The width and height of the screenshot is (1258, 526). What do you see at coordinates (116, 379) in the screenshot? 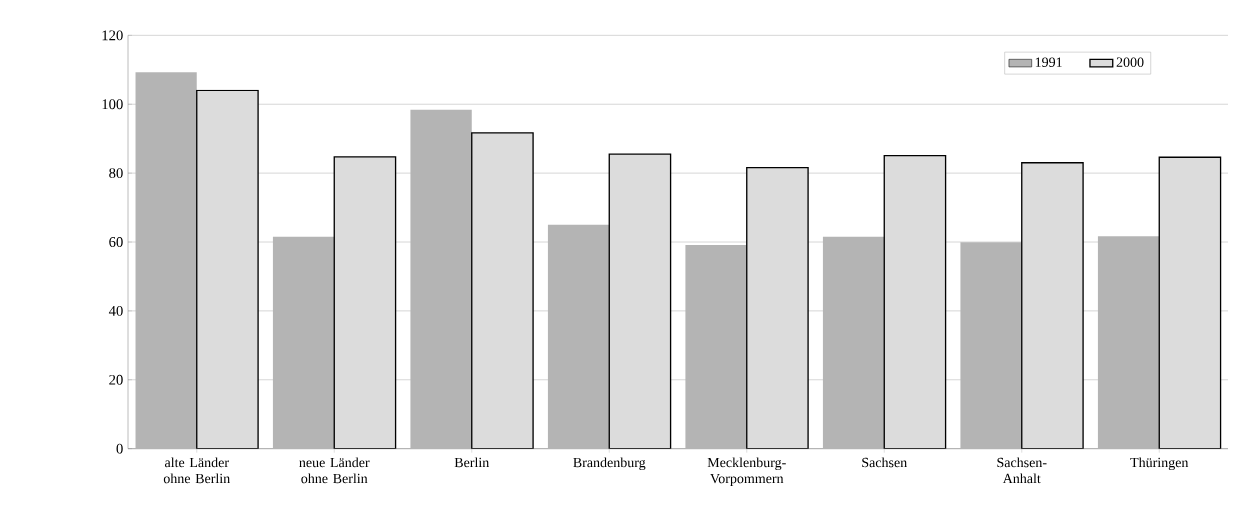
I see `y-tick-label: 20` at bounding box center [116, 379].